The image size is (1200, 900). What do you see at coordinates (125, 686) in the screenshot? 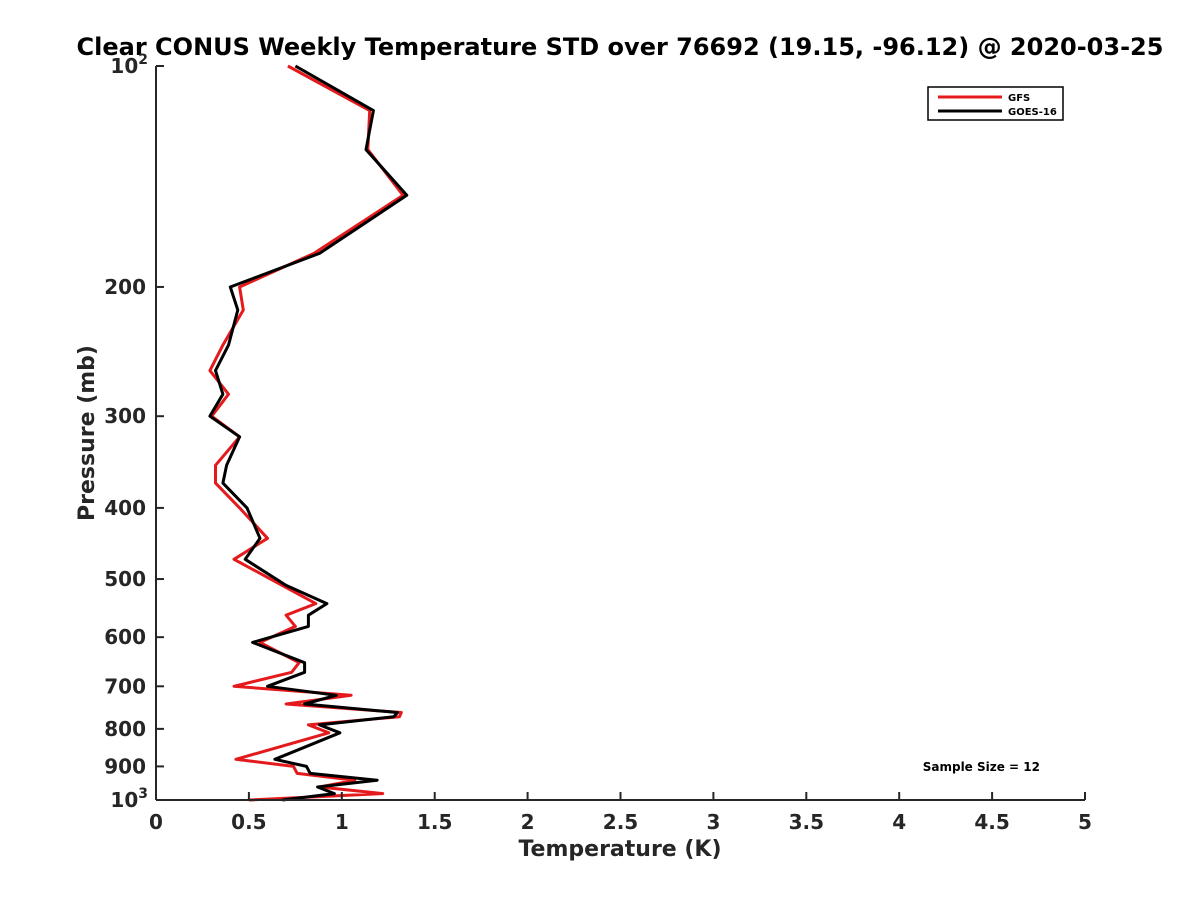
I see `y-tick-label: 700` at bounding box center [125, 686].